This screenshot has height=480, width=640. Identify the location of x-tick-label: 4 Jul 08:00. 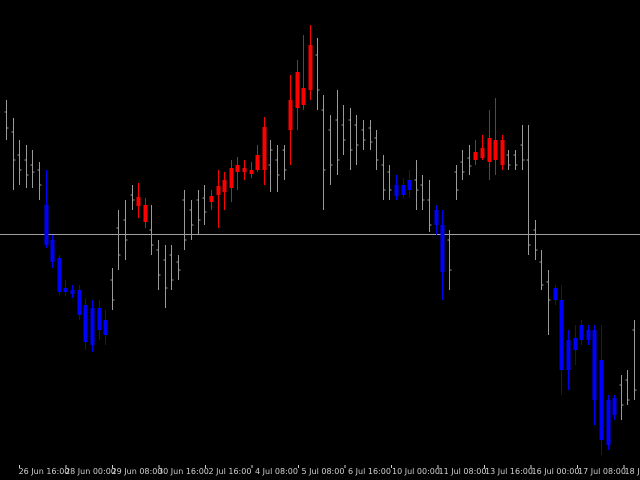
(276, 471).